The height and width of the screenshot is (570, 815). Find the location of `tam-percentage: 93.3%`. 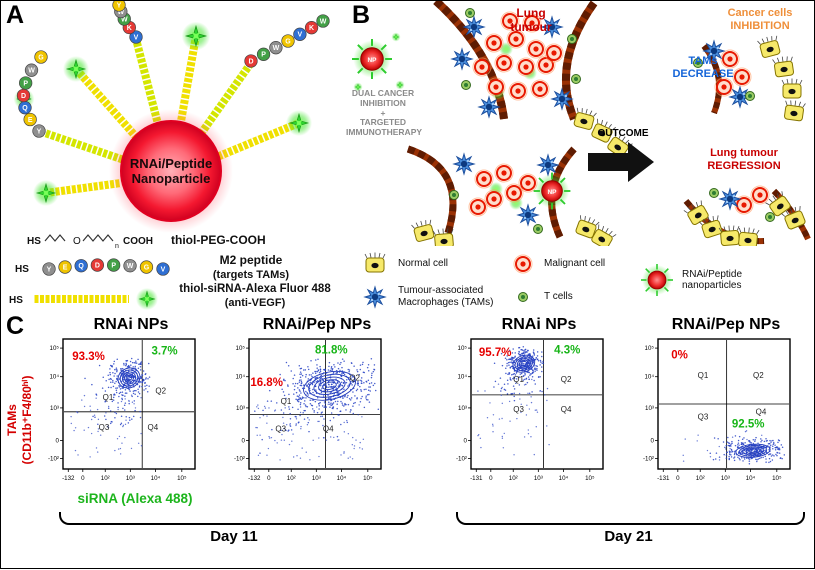

tam-percentage: 93.3% is located at coordinates (88, 357).